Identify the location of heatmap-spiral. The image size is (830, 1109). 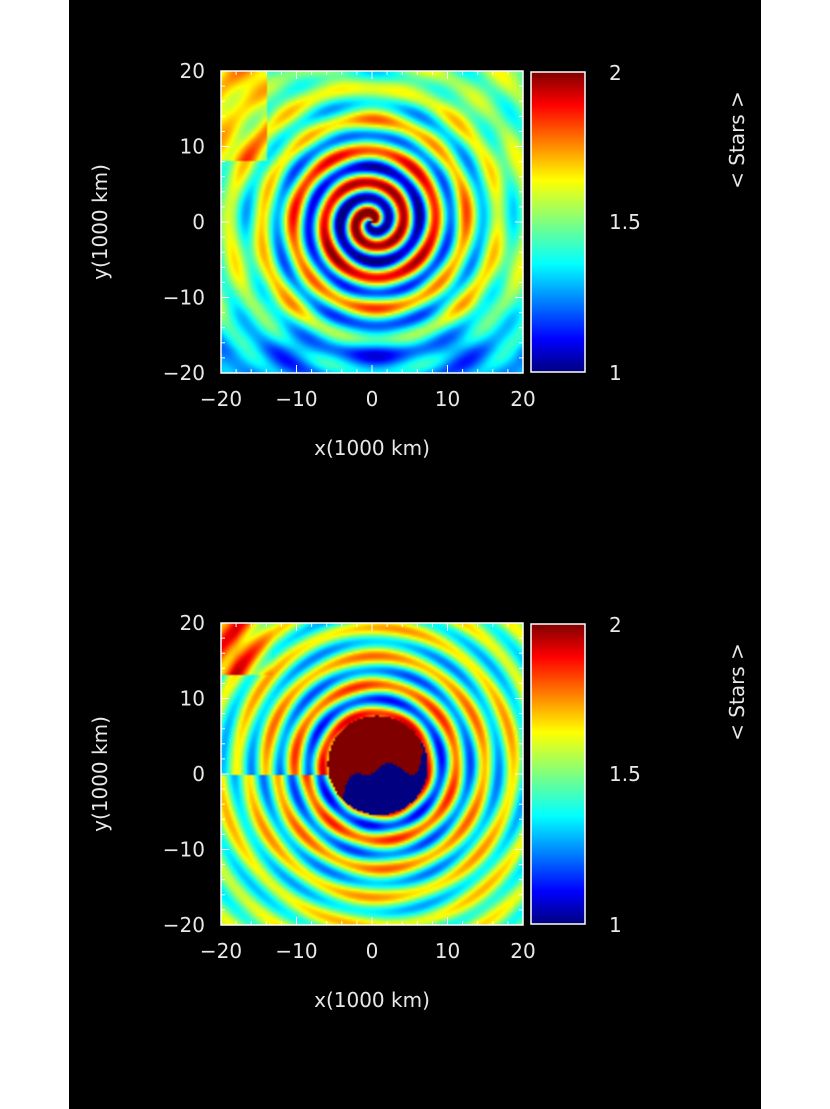
(372, 222).